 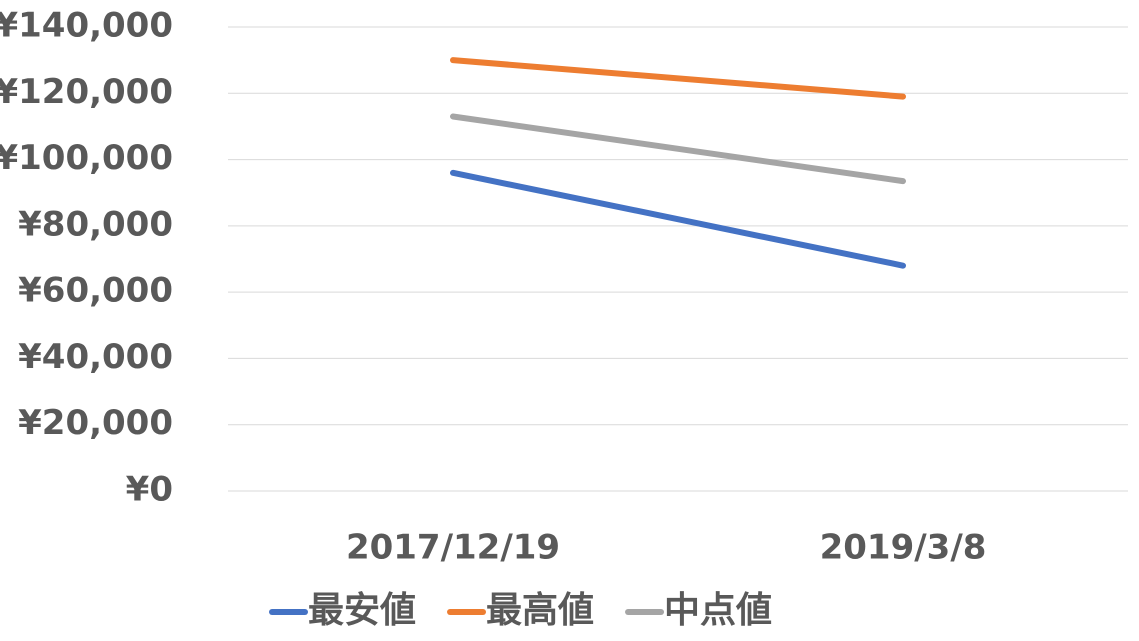 What do you see at coordinates (149, 490) in the screenshot?
I see `y-tick-label: ¥0` at bounding box center [149, 490].